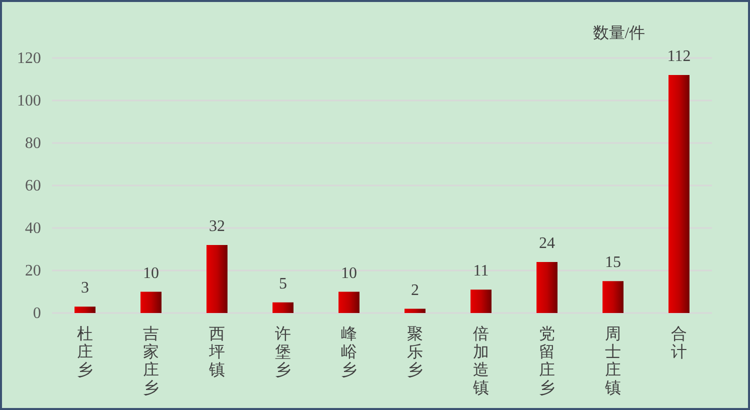 The width and height of the screenshot is (750, 410). Describe the element at coordinates (37, 313) in the screenshot. I see `y-tick-label: 0` at that location.